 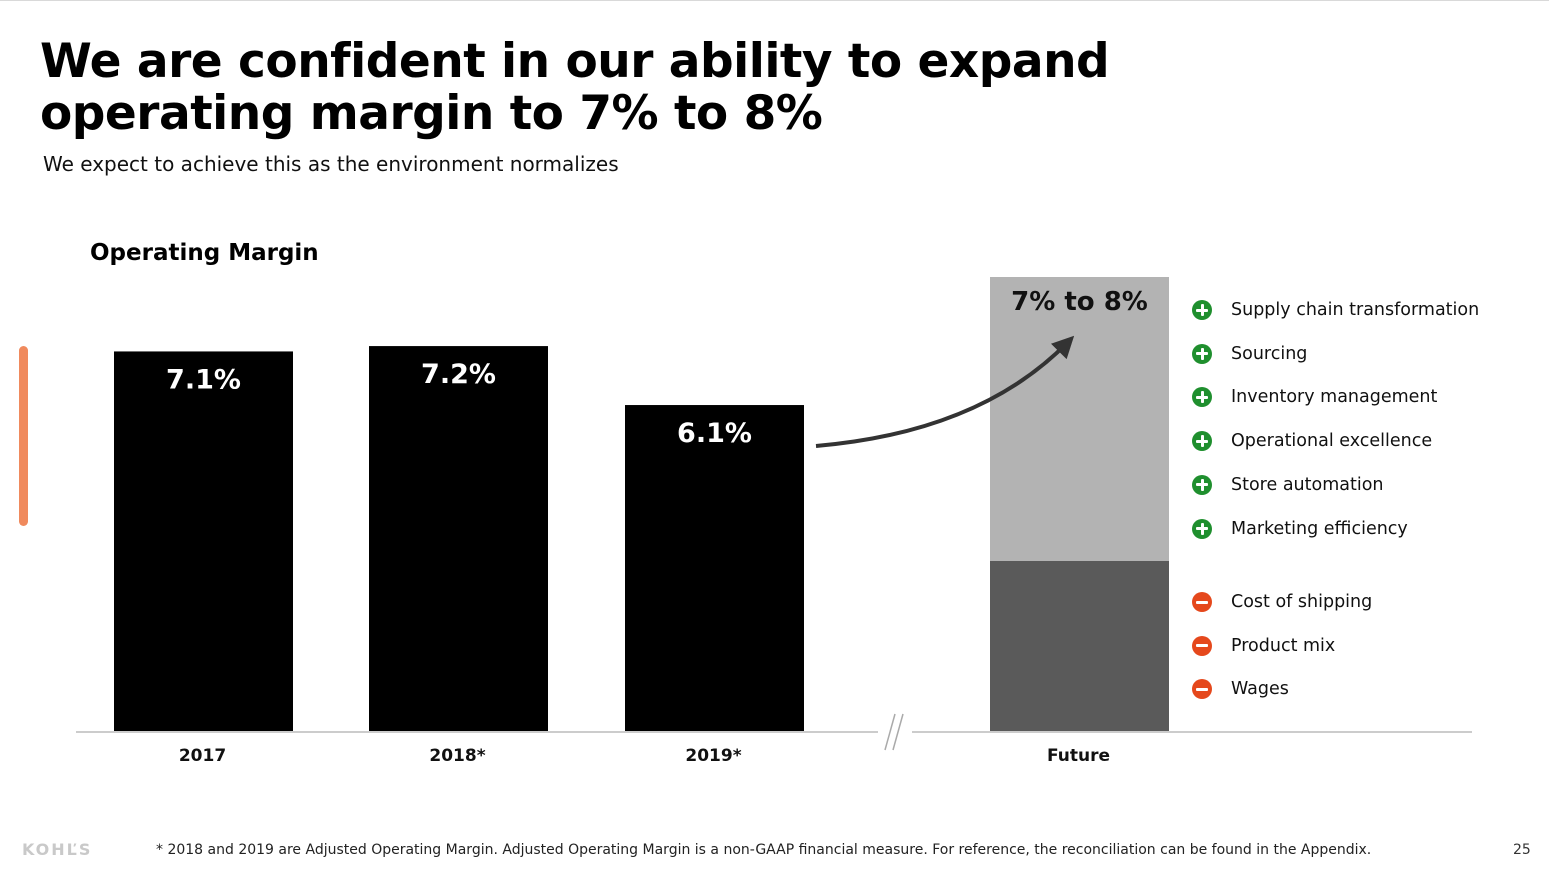 I want to click on driver-label: Cost of shipping, so click(x=1302, y=602).